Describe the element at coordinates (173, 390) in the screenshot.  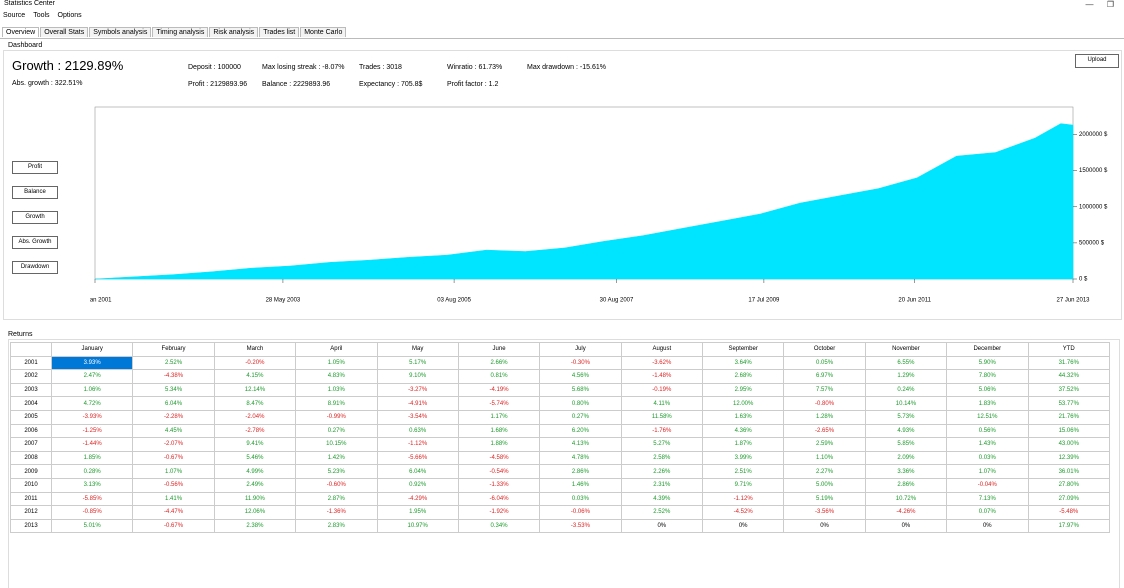
I see `return-cell: 5.34%` at that location.